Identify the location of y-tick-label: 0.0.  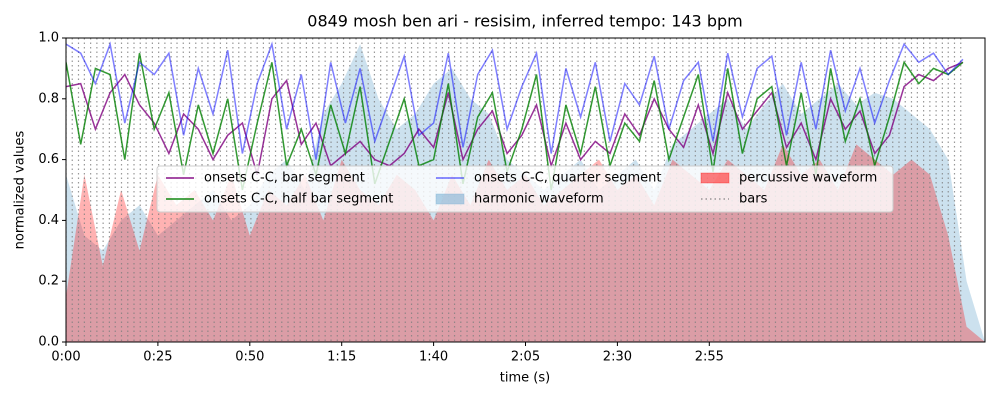
(48, 342).